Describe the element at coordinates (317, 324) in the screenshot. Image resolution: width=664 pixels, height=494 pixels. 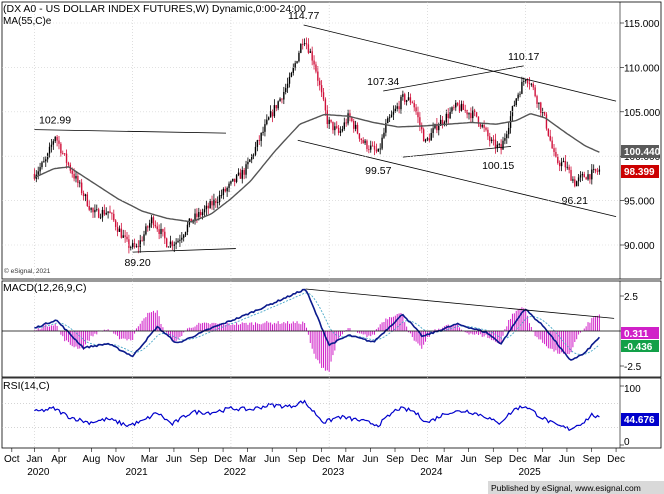
I see `macd-line` at that location.